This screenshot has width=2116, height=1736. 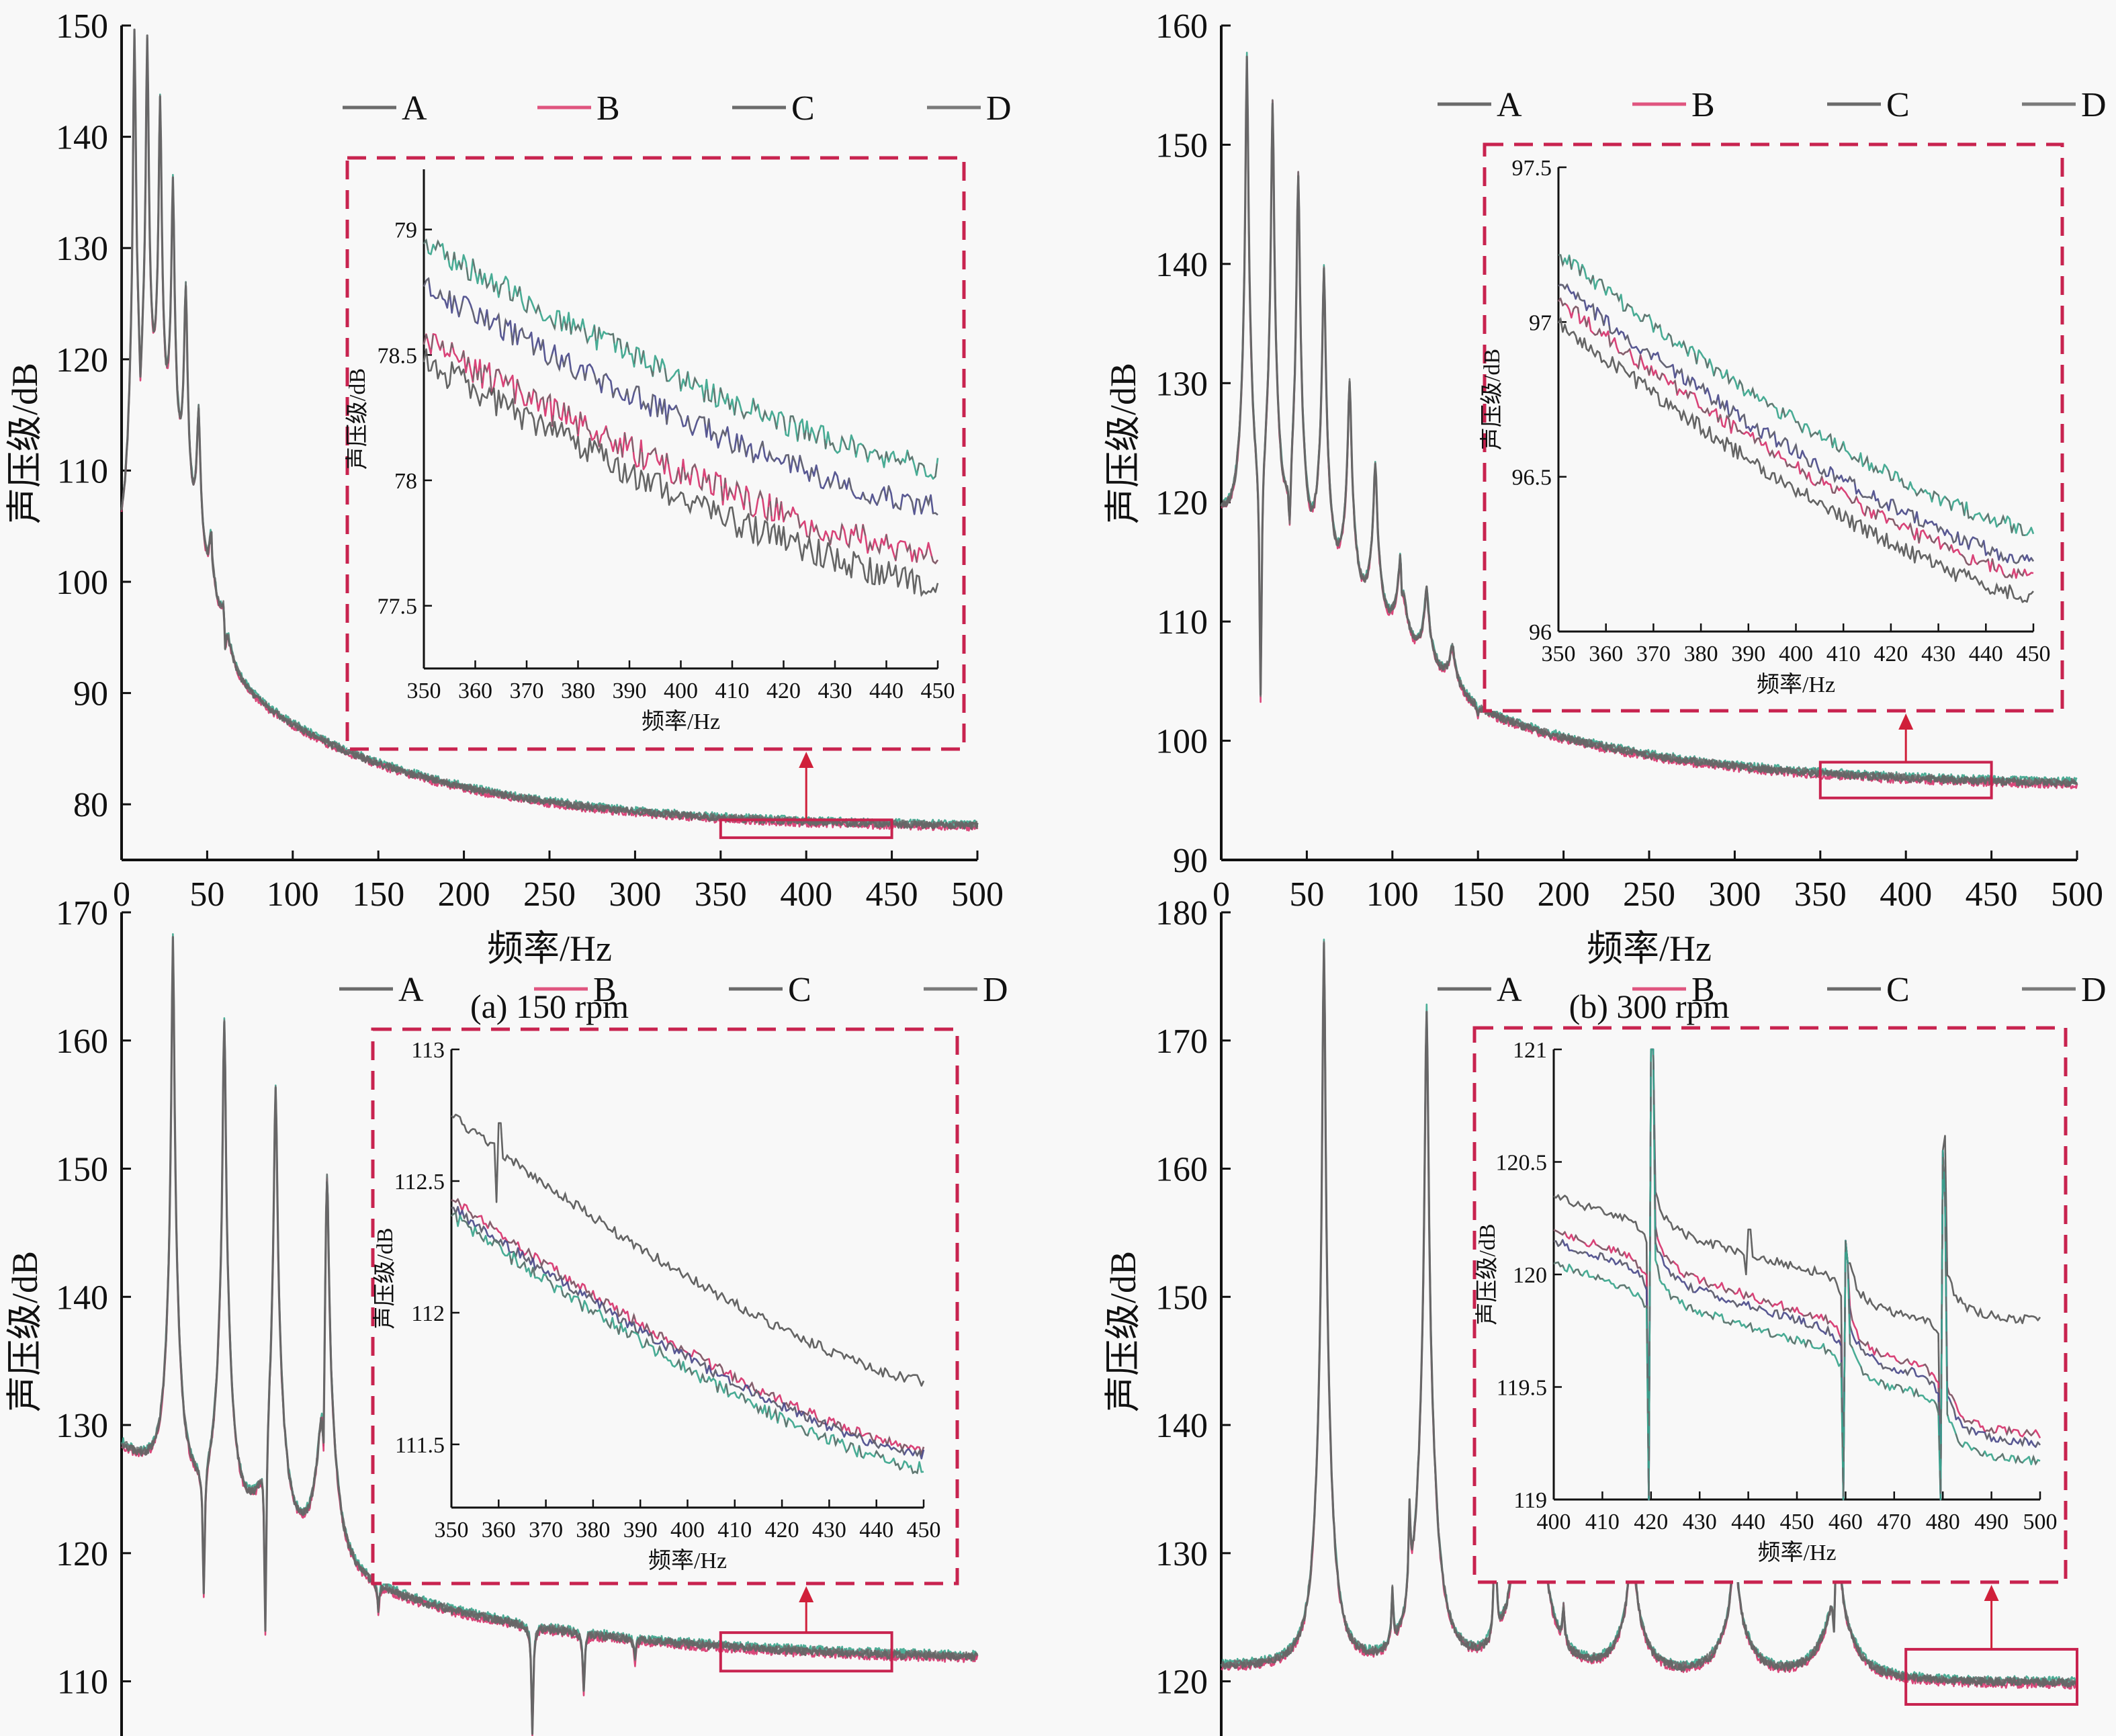 I want to click on inset-y-tick-label: 112, so click(x=428, y=1313).